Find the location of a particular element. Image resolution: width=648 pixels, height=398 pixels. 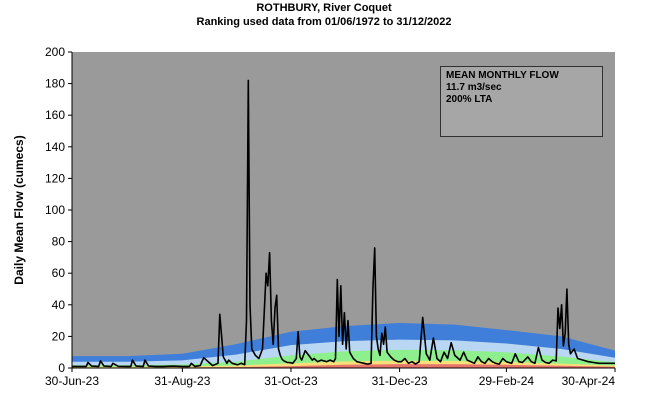

y-tick-label: 40 is located at coordinates (59, 305).